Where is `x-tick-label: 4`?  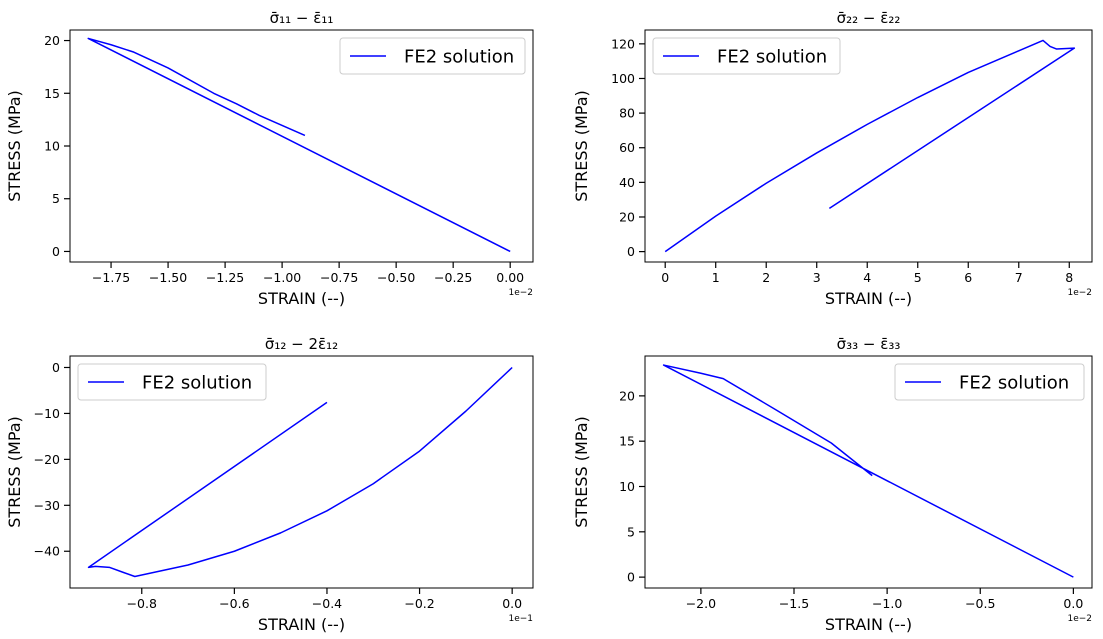 x-tick-label: 4 is located at coordinates (867, 277).